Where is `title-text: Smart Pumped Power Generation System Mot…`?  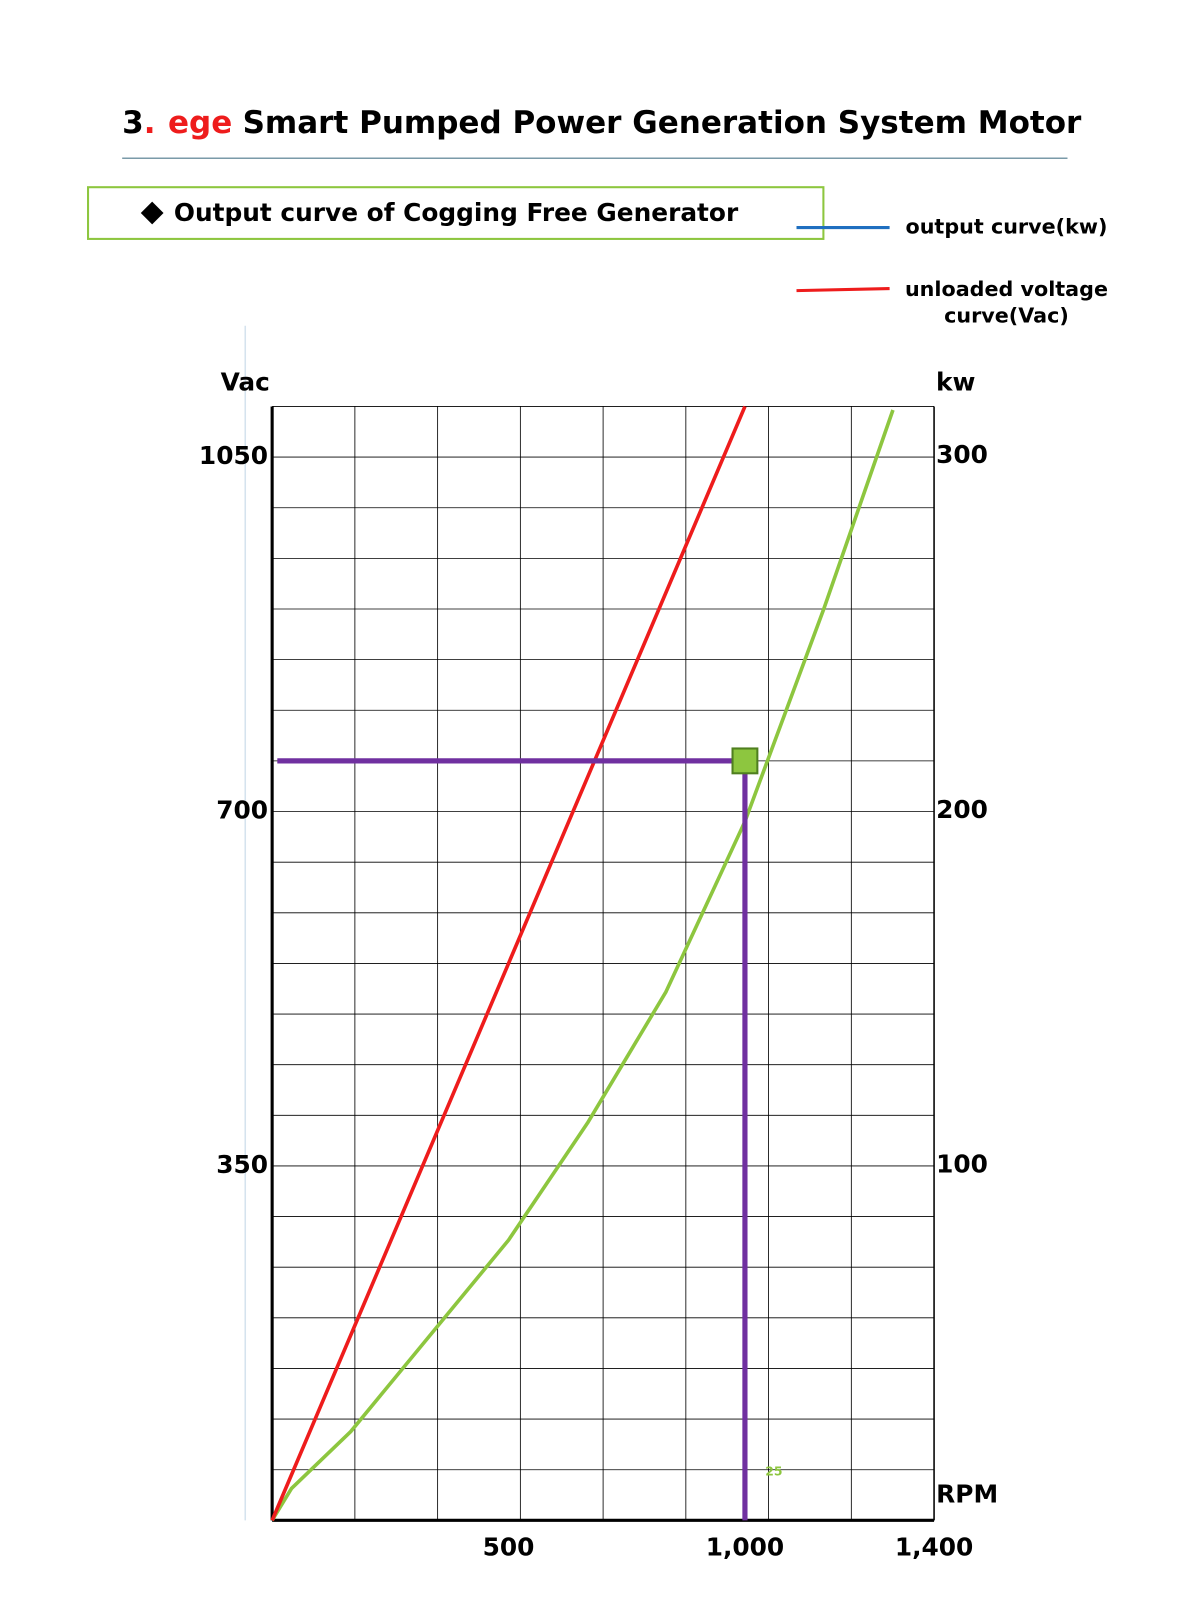
title-text: Smart Pumped Power Generation System Mot… is located at coordinates (662, 123).